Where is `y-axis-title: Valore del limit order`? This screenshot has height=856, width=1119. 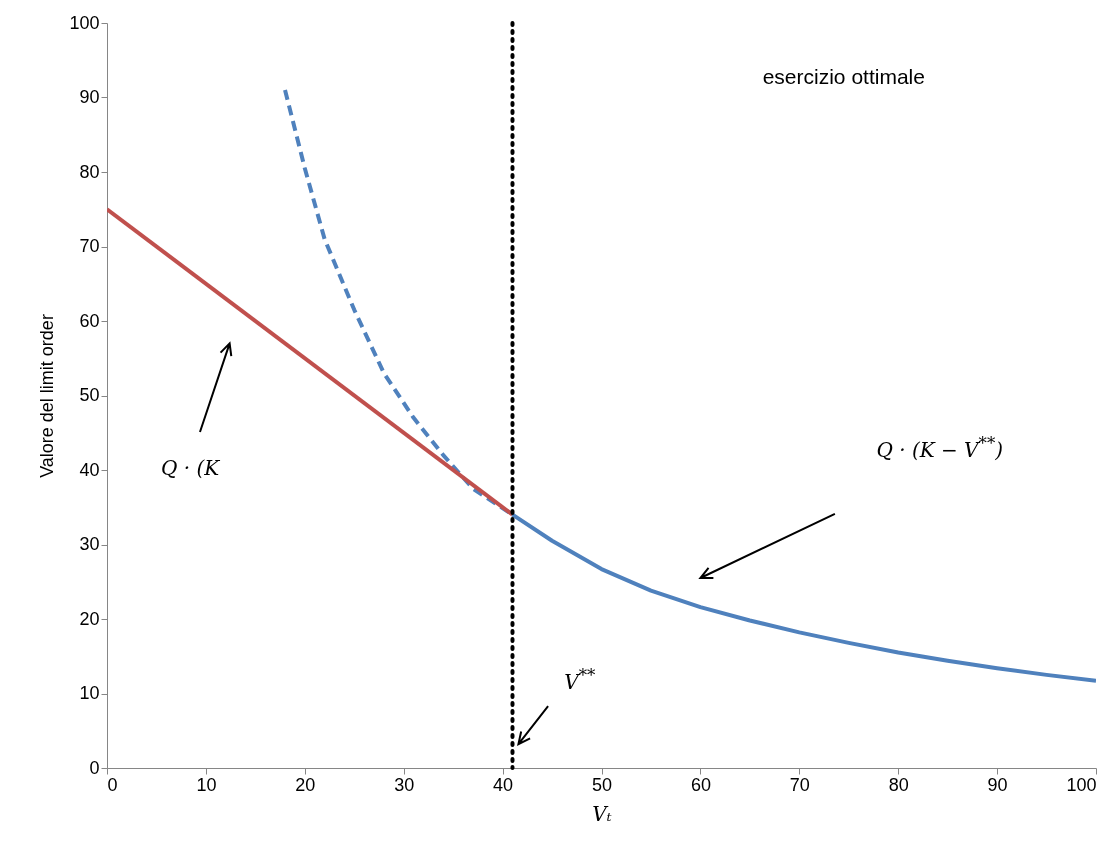 y-axis-title: Valore del limit order is located at coordinates (47, 396).